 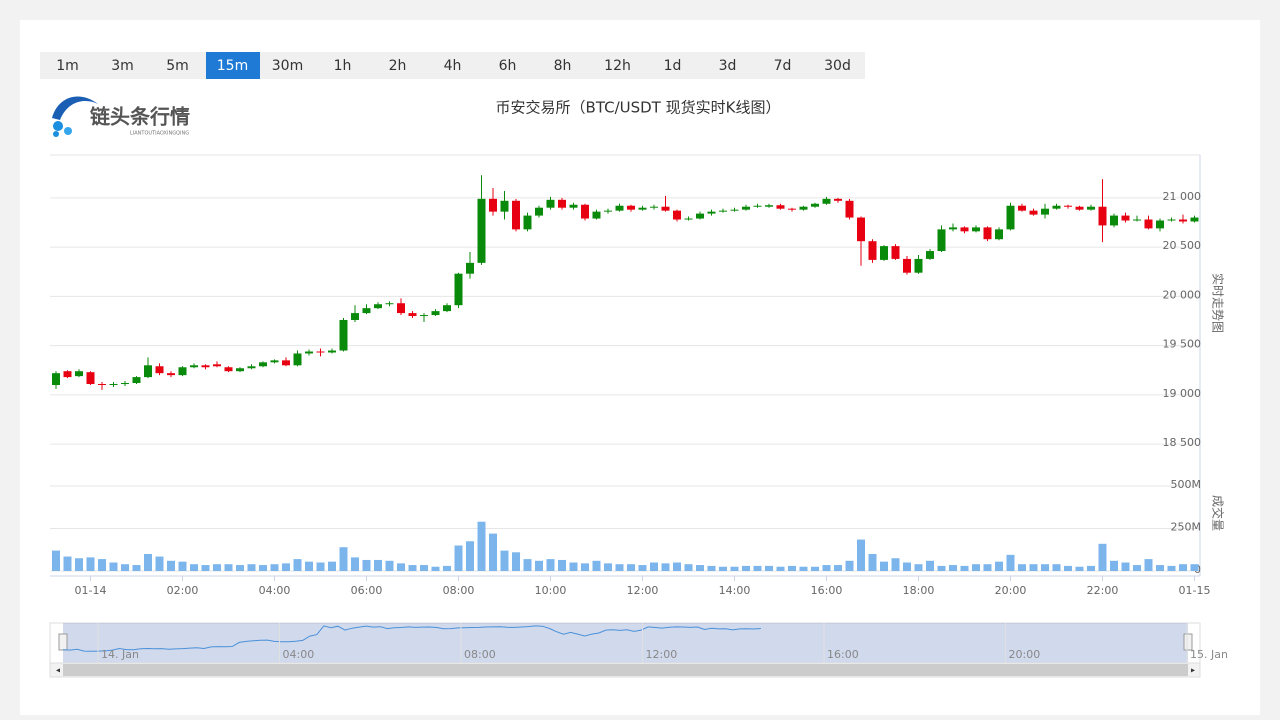 What do you see at coordinates (843, 654) in the screenshot?
I see `navigator-label: 16:00` at bounding box center [843, 654].